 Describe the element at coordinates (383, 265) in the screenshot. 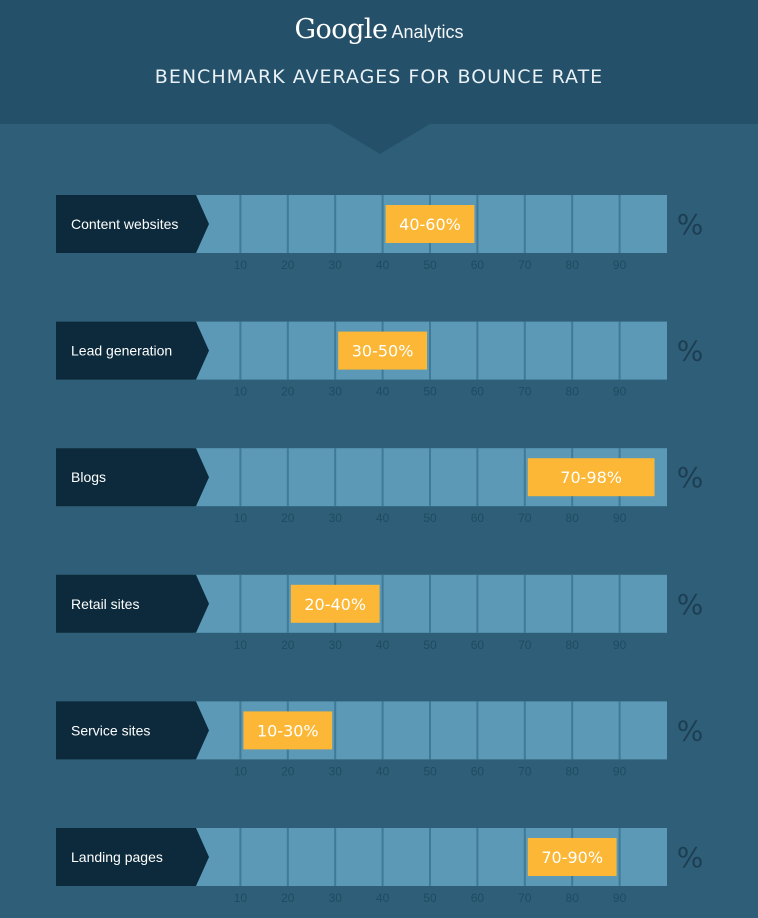

I see `tick-label-content-websites-40: 40` at that location.